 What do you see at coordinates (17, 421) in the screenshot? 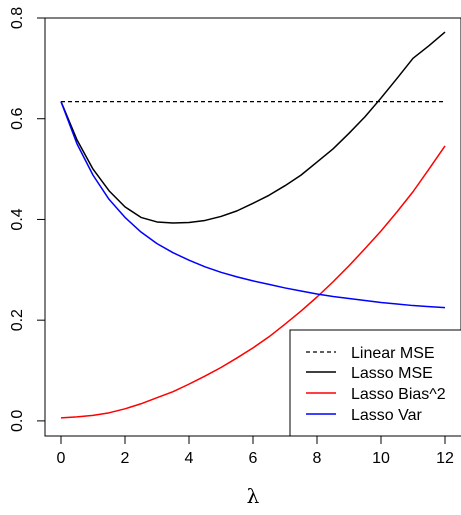
I see `y-tick-label: 0.0` at bounding box center [17, 421].